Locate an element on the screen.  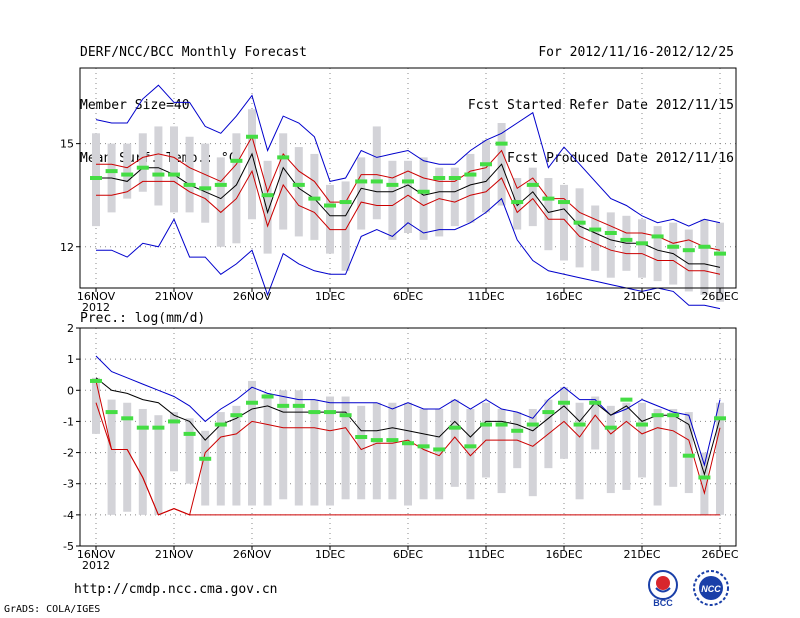
prec-xtick-label: 21DEC is located at coordinates (641, 554).